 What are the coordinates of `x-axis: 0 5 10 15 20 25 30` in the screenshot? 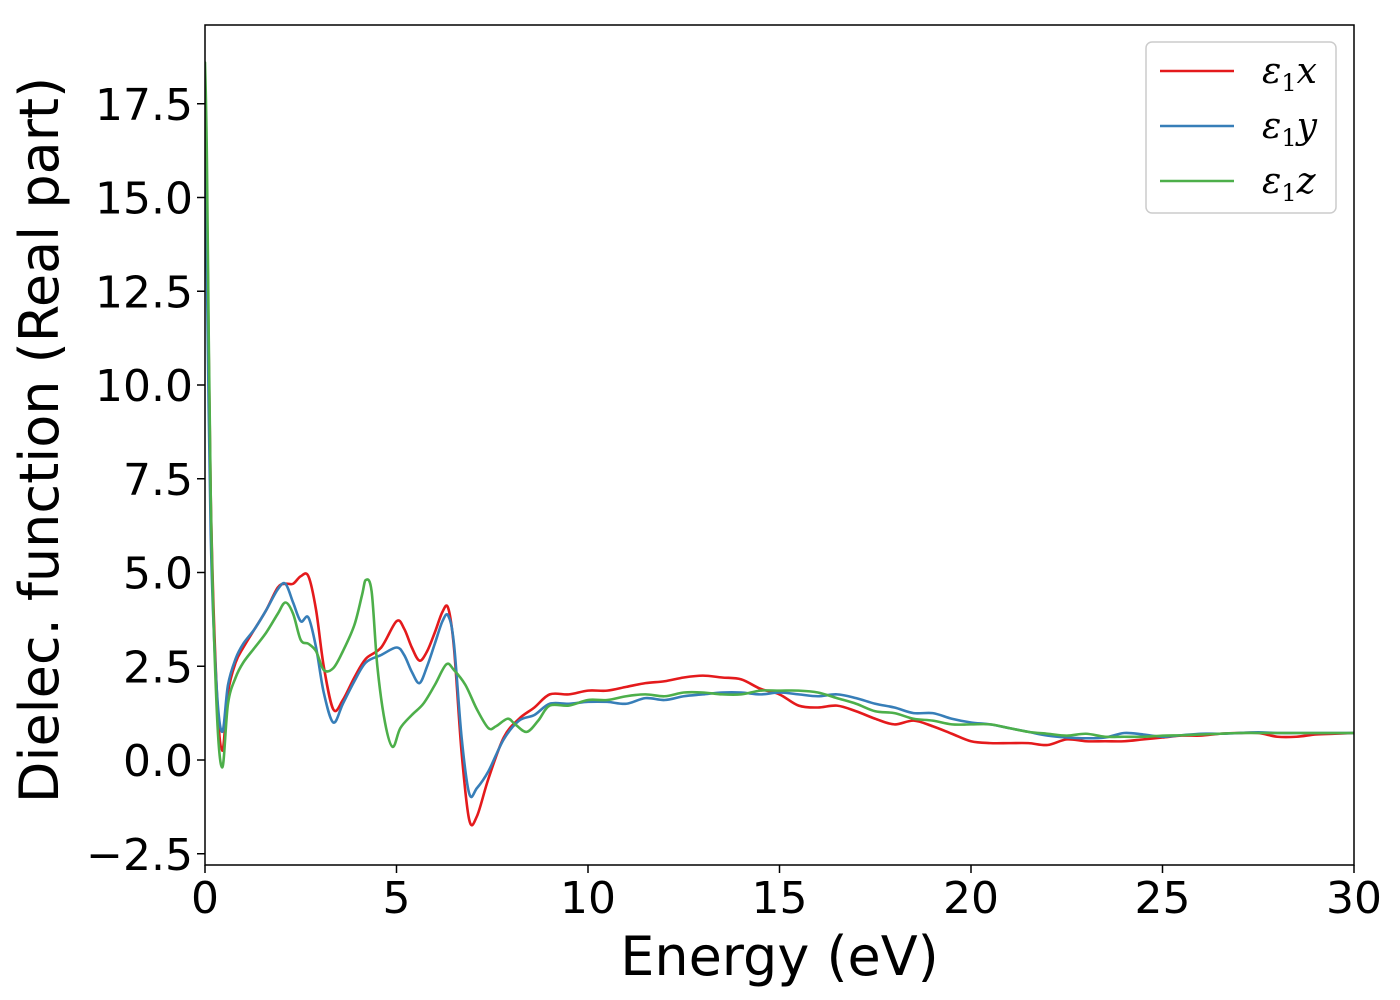 It's located at (786, 894).